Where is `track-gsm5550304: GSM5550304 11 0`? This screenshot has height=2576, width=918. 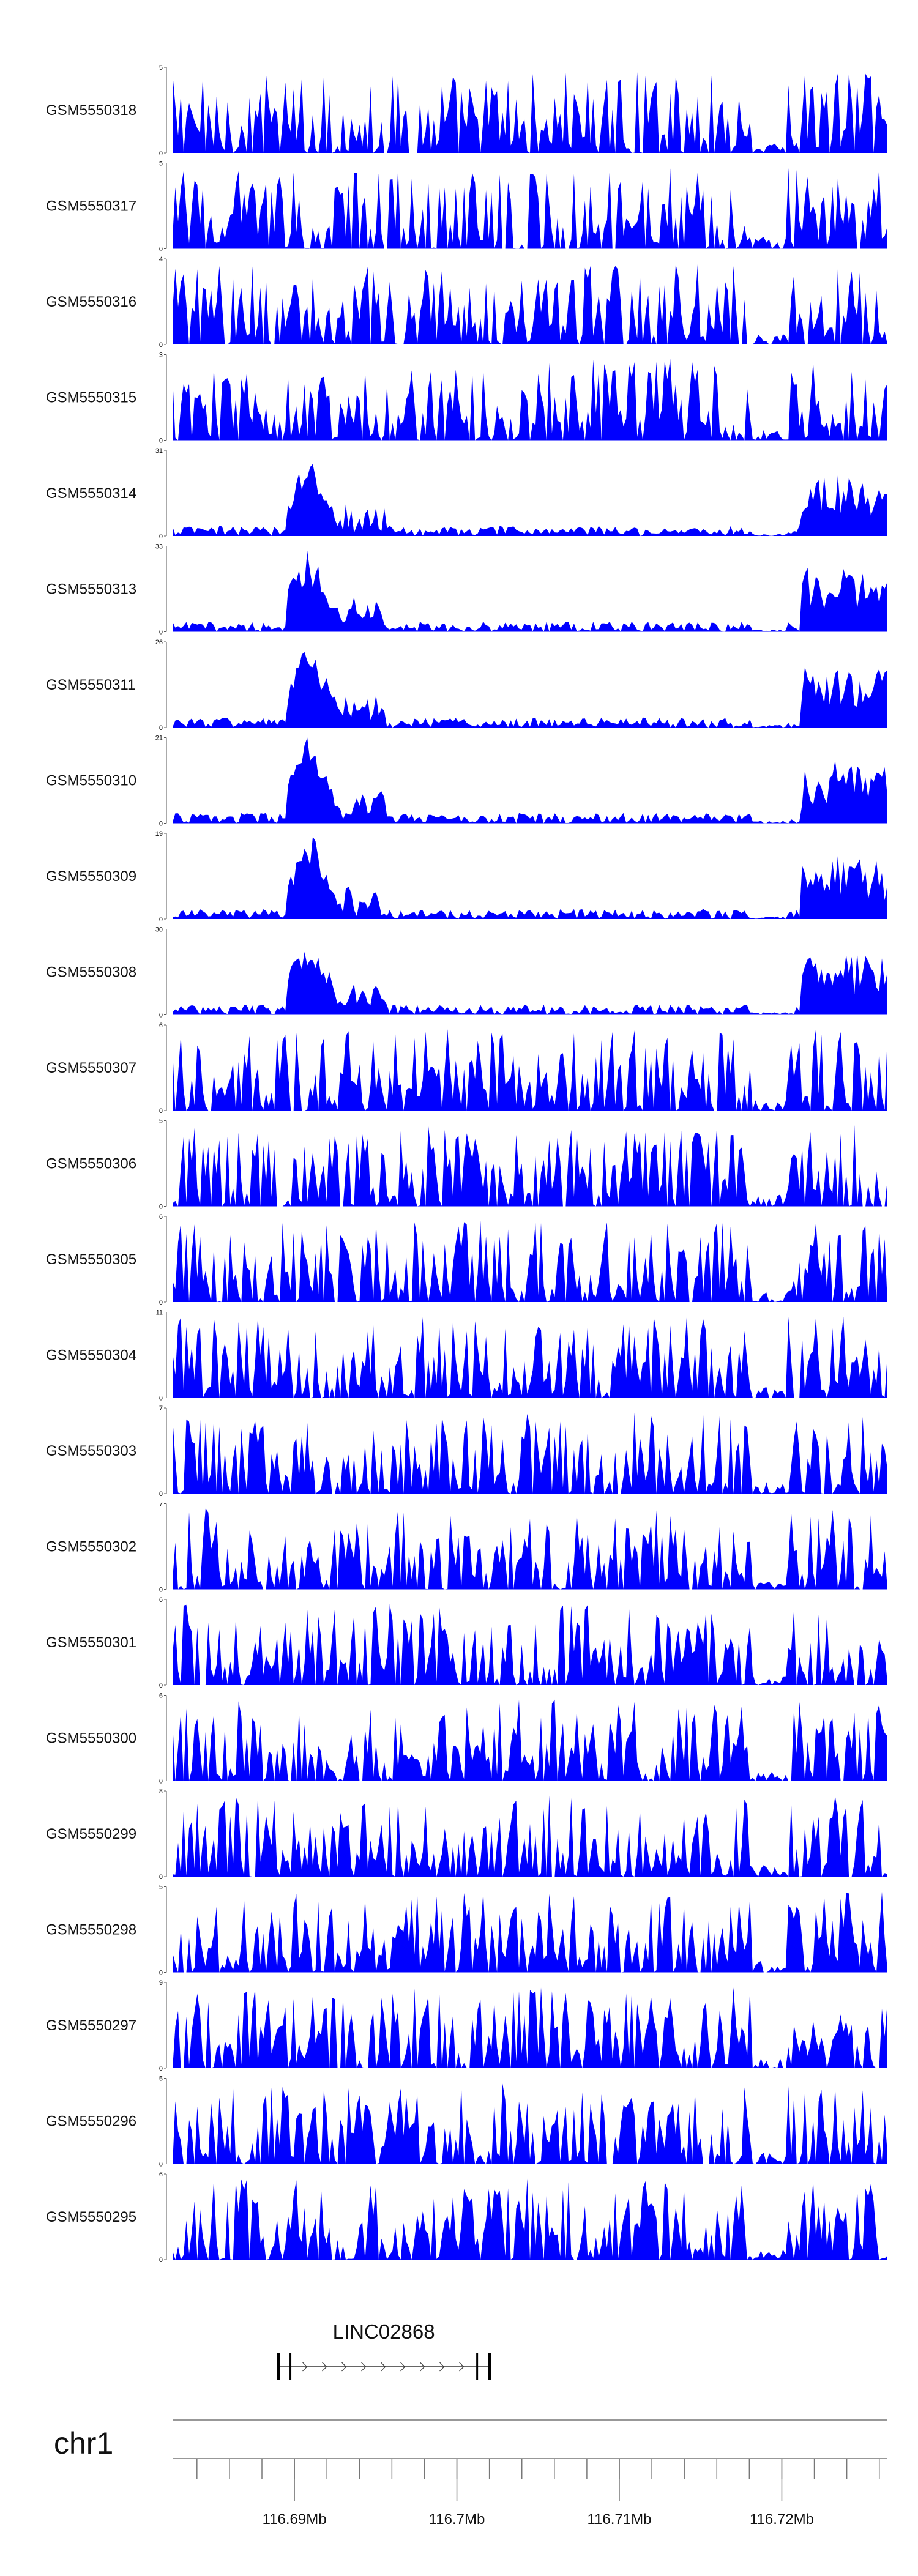 track-gsm5550304: GSM5550304 11 0 is located at coordinates (466, 1355).